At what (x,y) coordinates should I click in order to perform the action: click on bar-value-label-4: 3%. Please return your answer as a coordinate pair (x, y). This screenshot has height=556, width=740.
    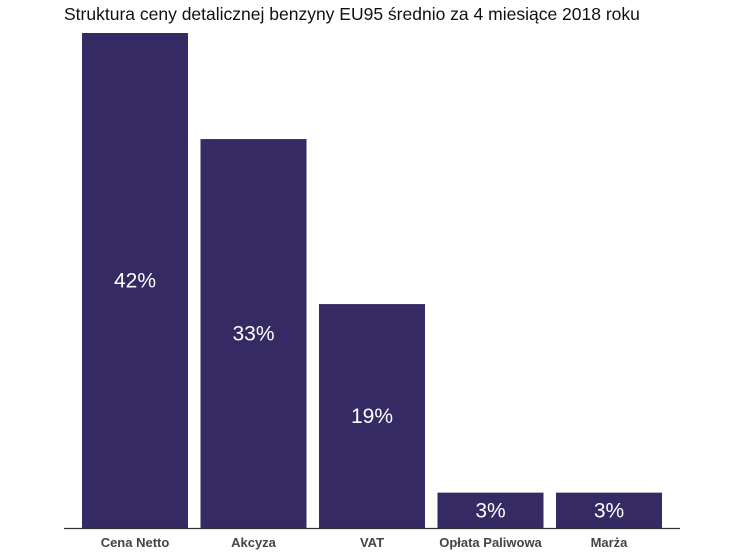
    Looking at the image, I should click on (609, 510).